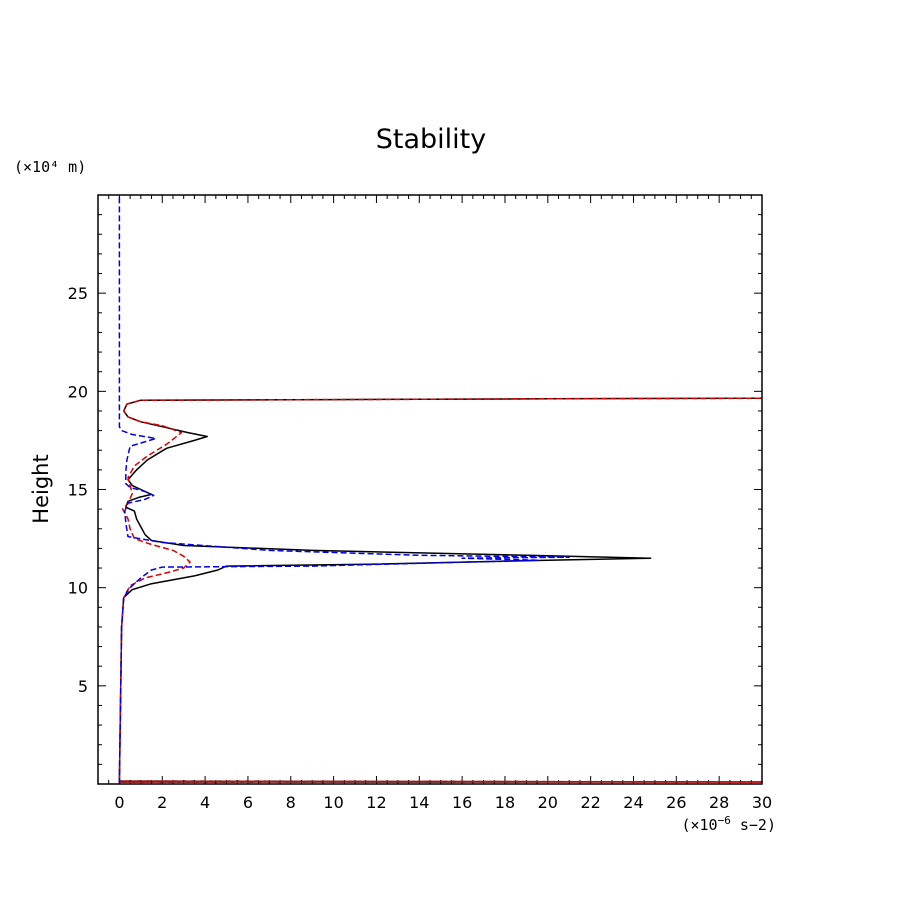  What do you see at coordinates (590, 802) in the screenshot?
I see `x-tick-label: 22` at bounding box center [590, 802].